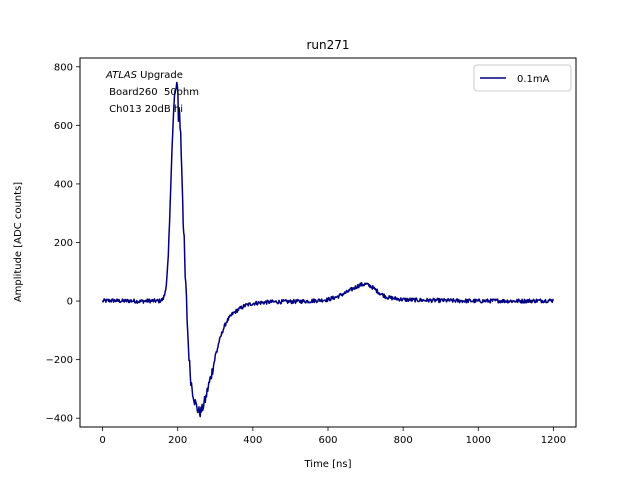  What do you see at coordinates (121, 75) in the screenshot?
I see `atlas-label: ATLAS` at bounding box center [121, 75].